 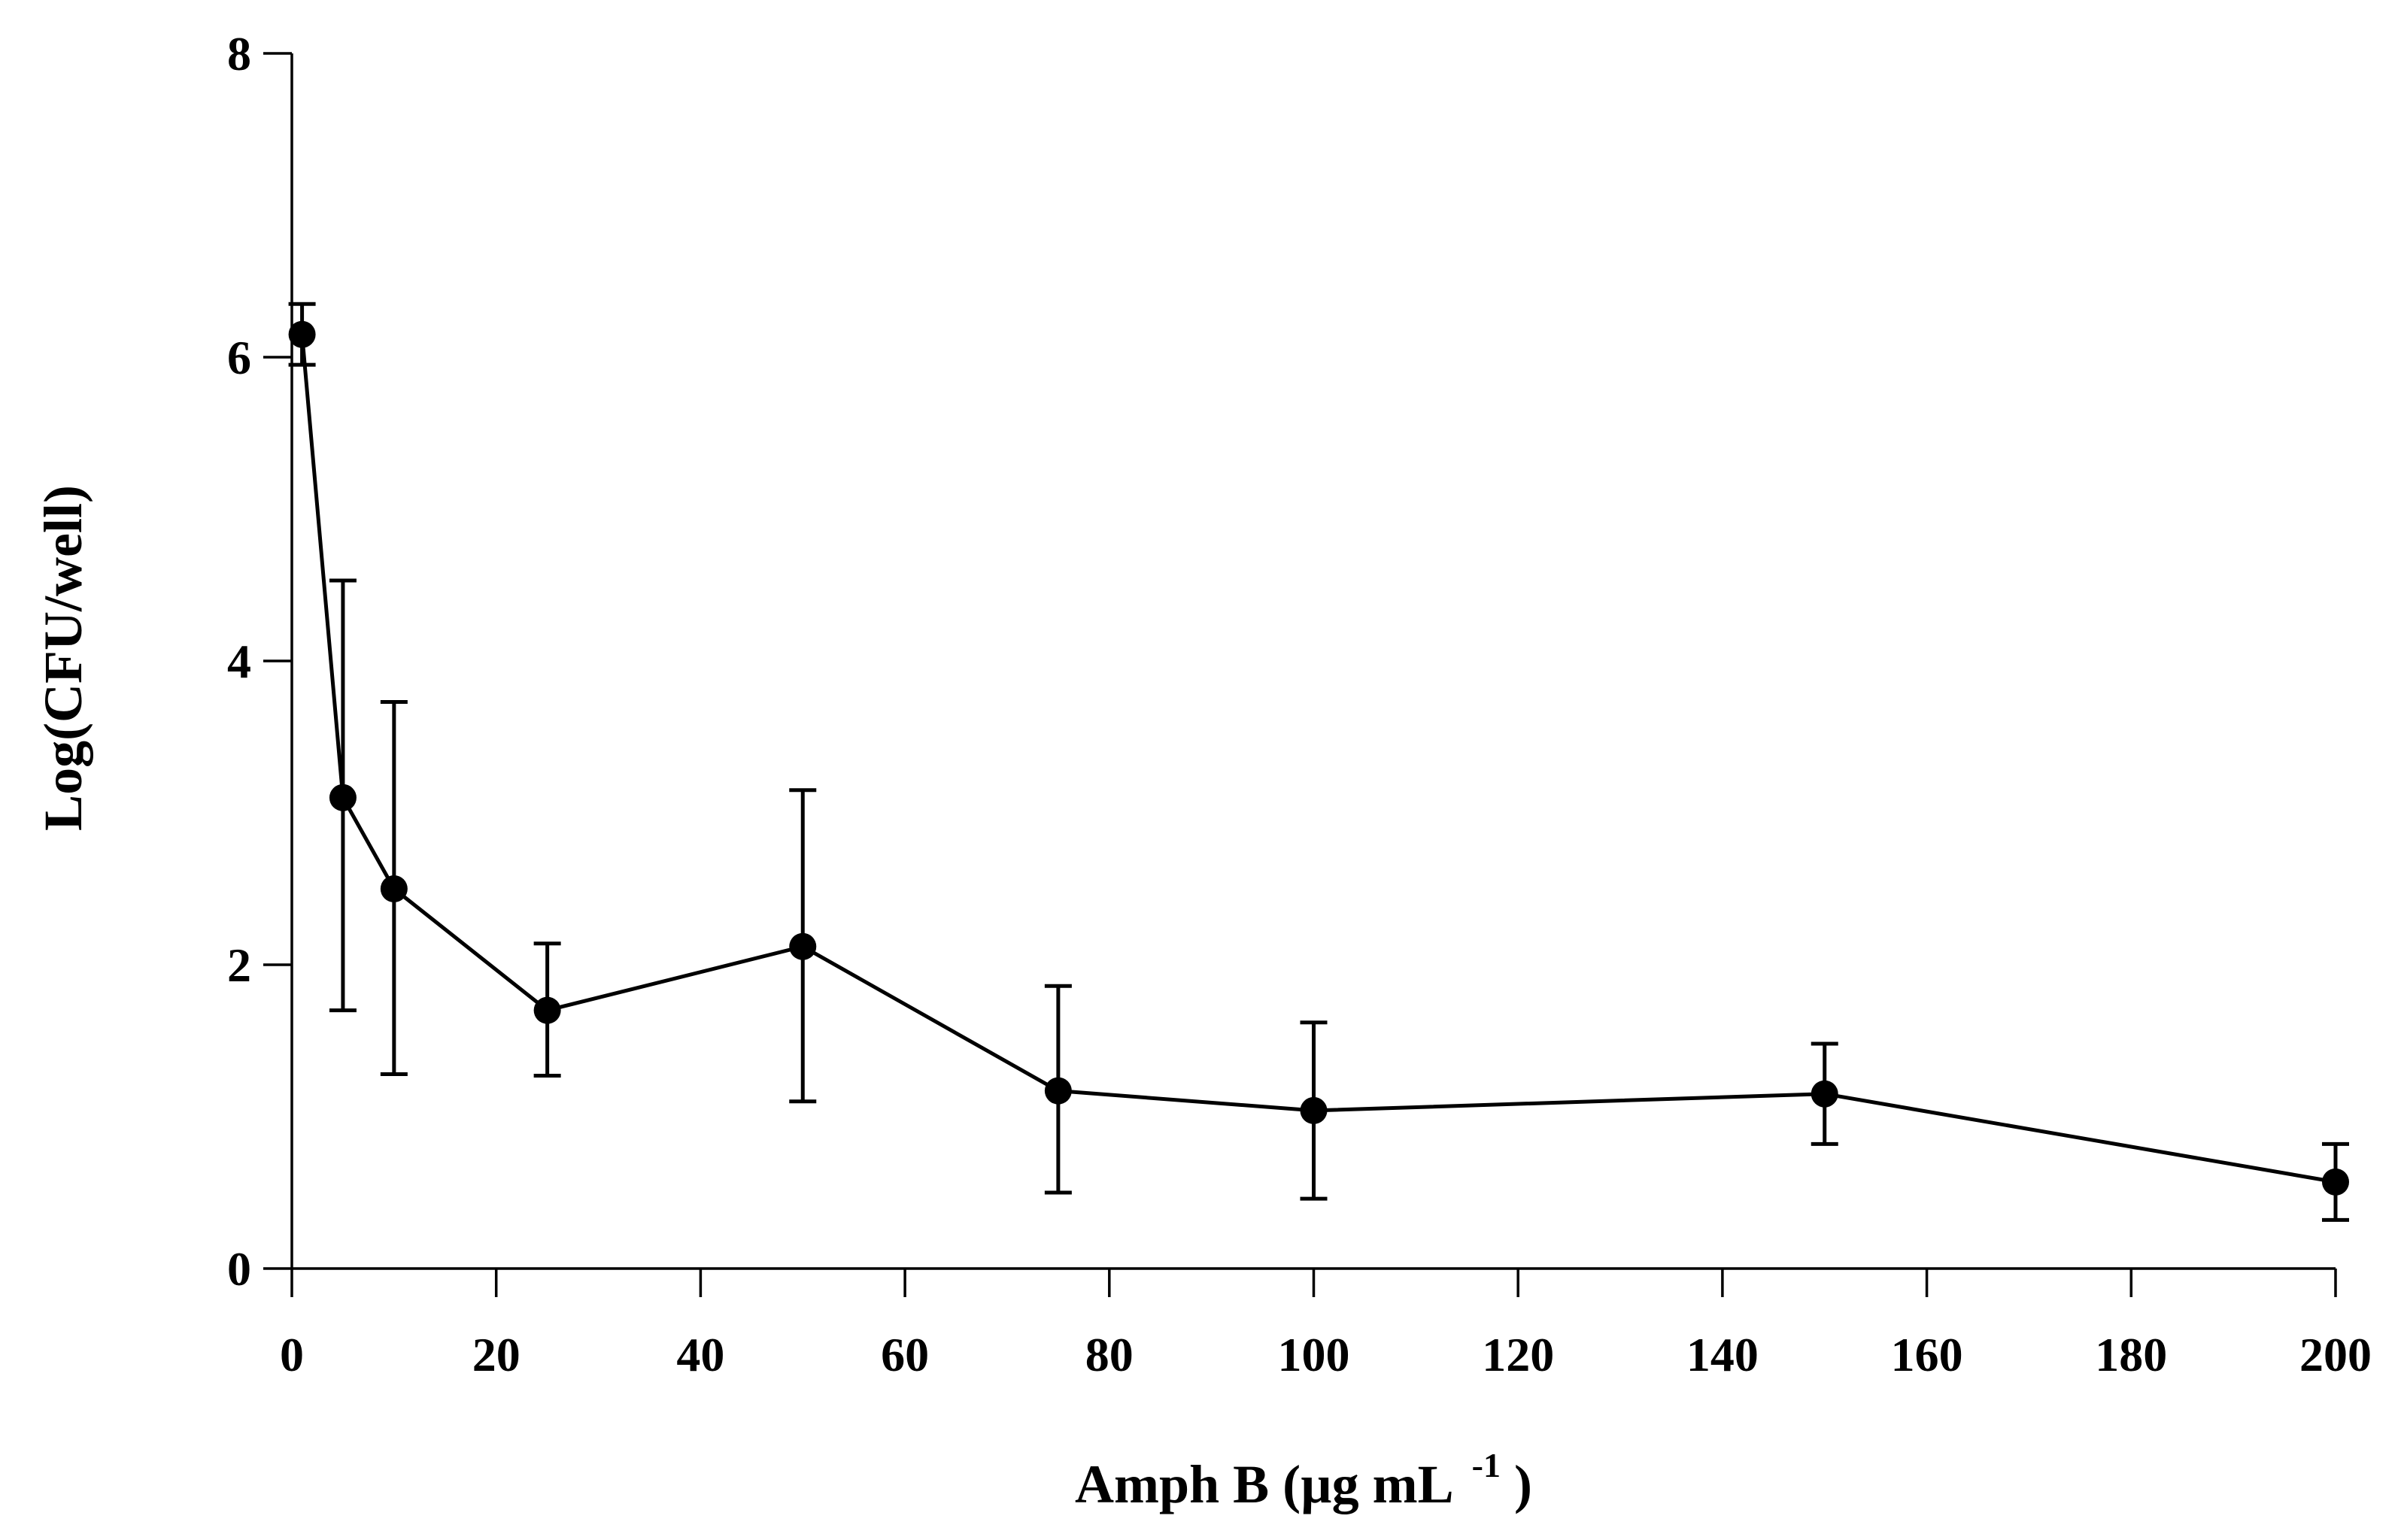 I want to click on x-axis-title: Amph B (µg mL -1 ), so click(x=1303, y=1471).